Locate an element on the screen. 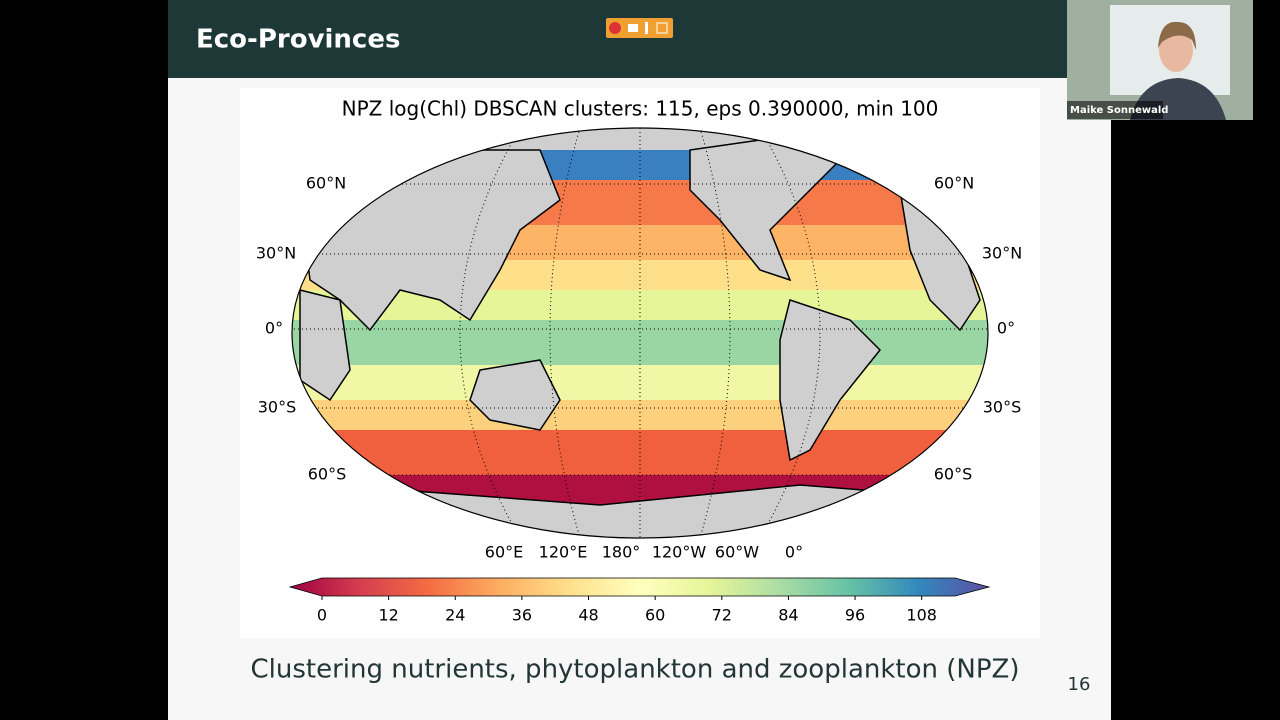 The image size is (1280, 720). mic-icon is located at coordinates (646, 28).